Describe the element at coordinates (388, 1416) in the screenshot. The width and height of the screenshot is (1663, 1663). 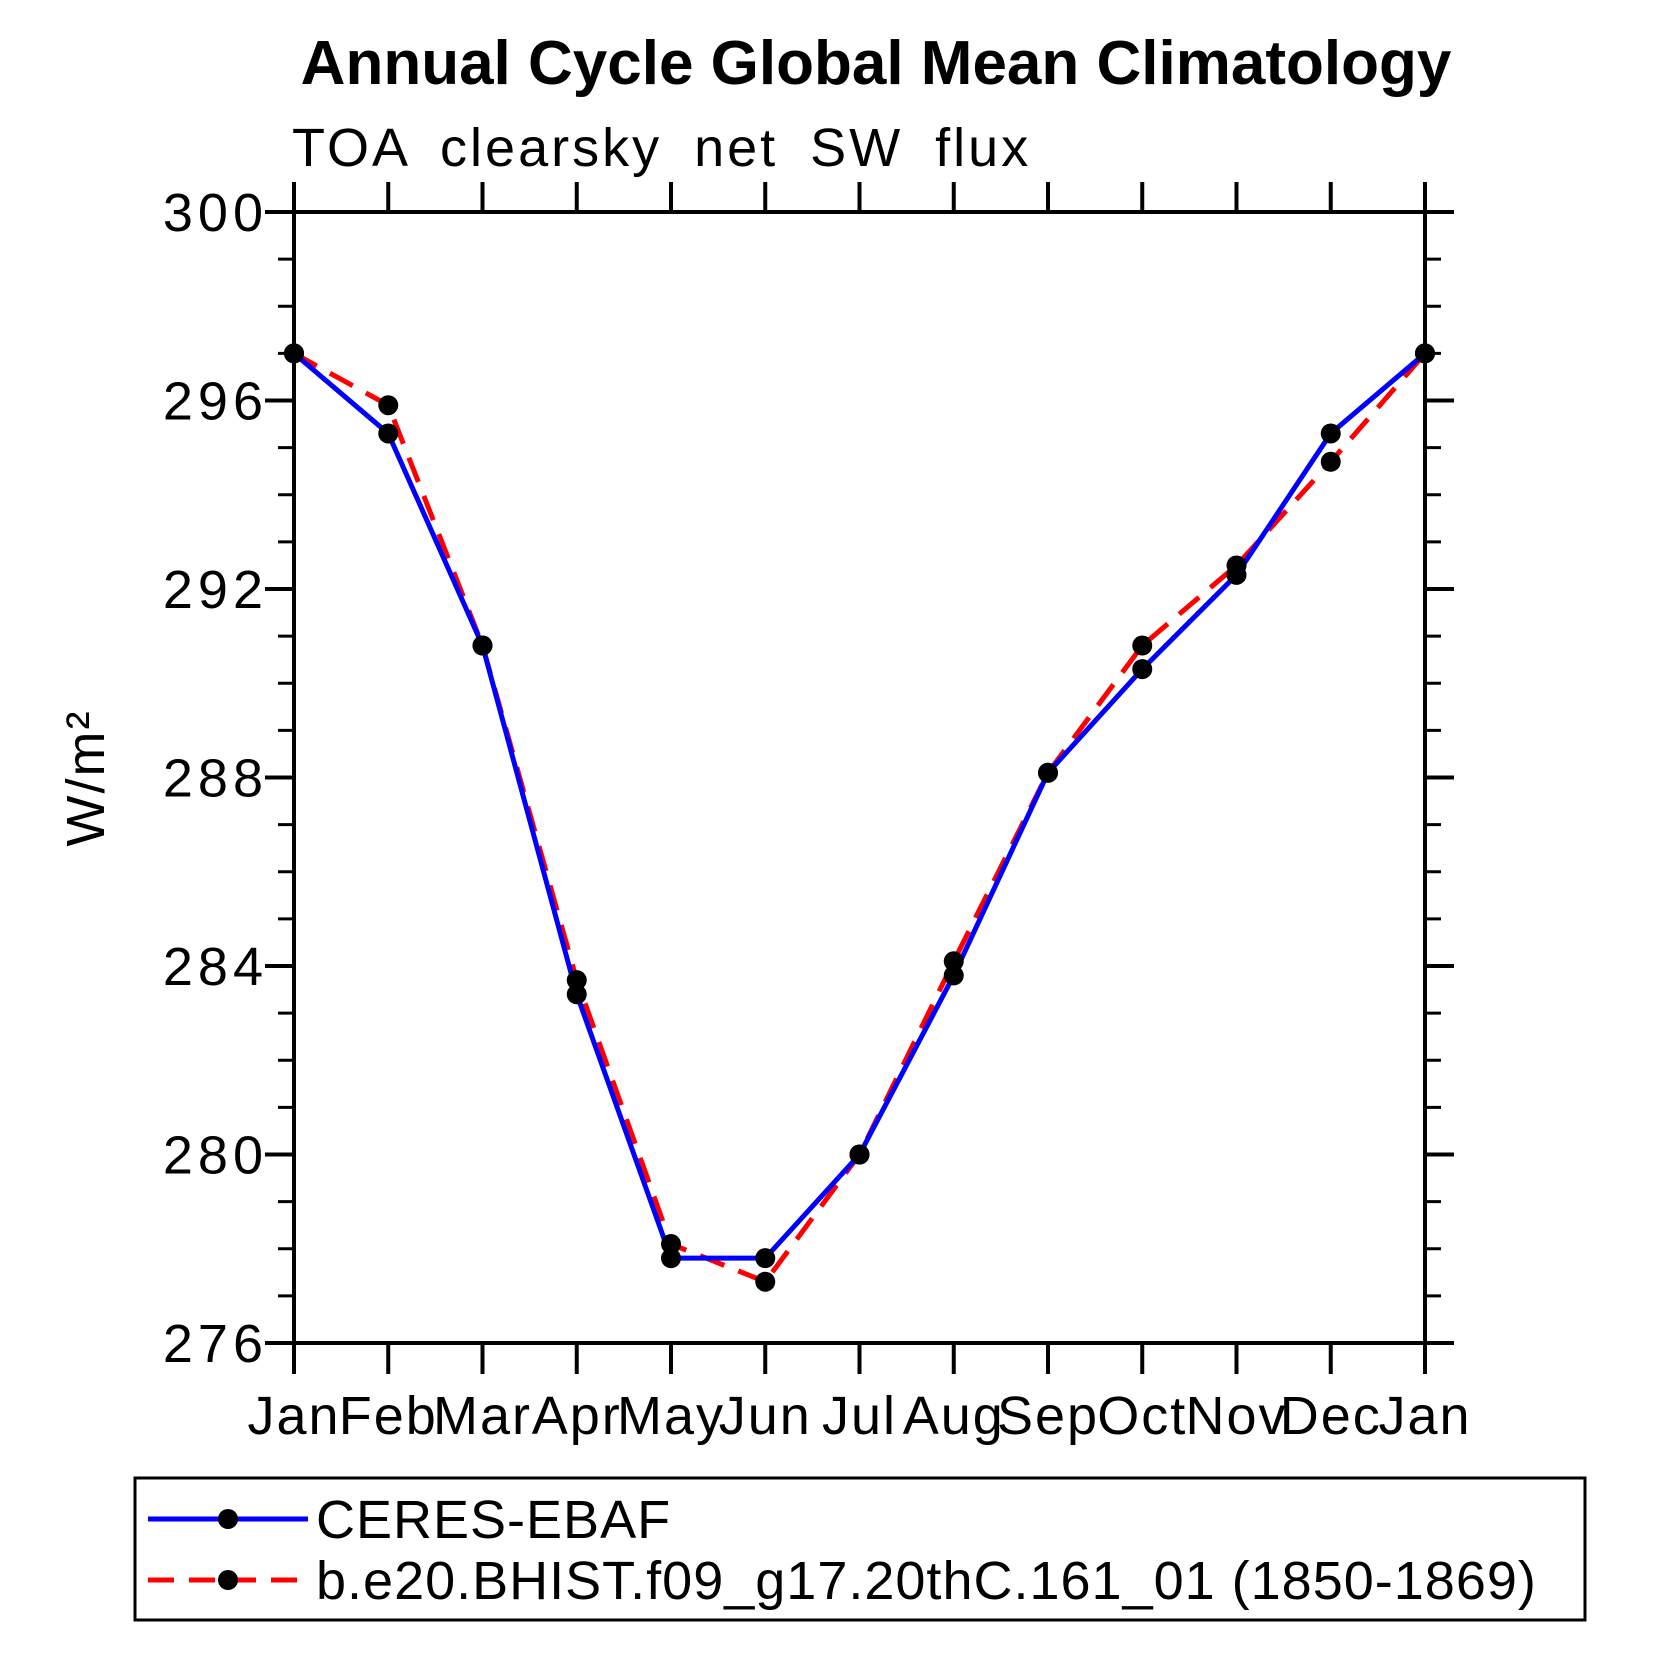
I see `x-axis-tick-label: Feb` at that location.